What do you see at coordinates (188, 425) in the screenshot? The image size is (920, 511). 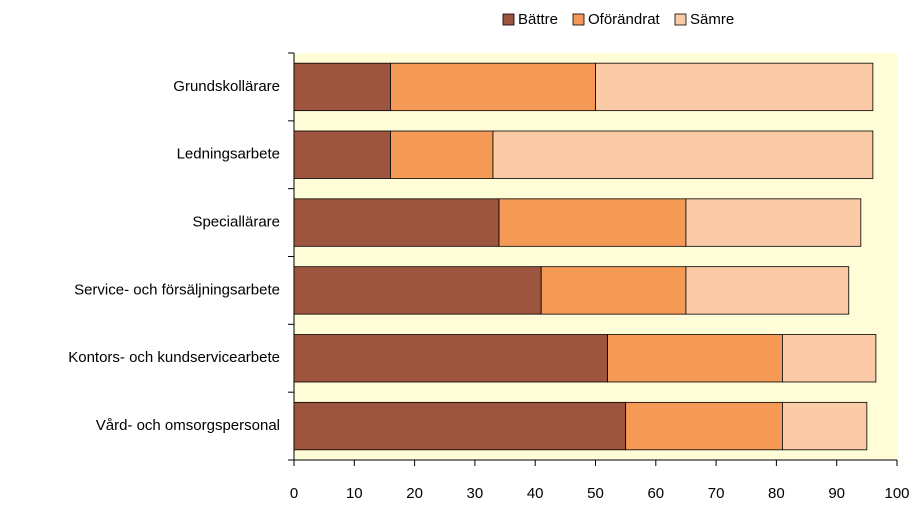 I see `y-tick-label: Vård- och omsorgspersonal` at bounding box center [188, 425].